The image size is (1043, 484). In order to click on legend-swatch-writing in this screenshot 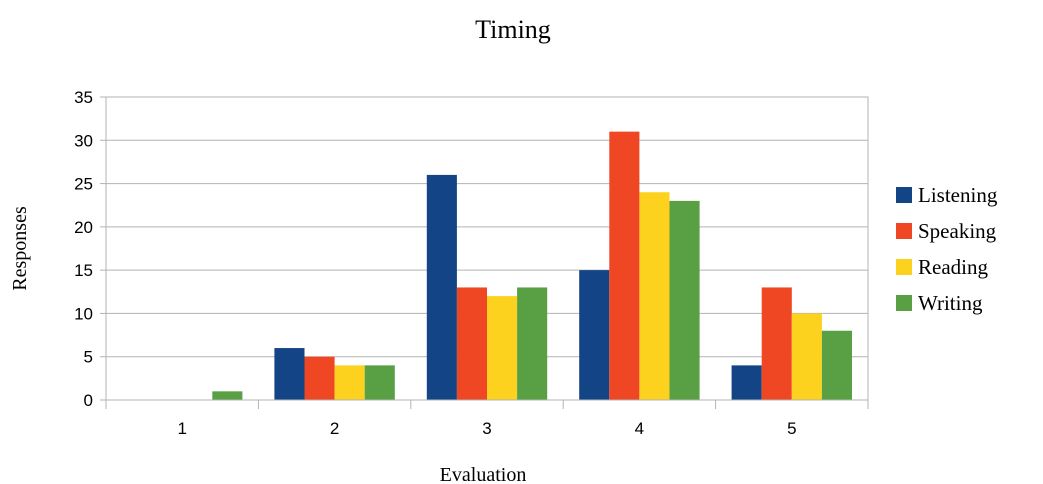, I will do `click(904, 303)`.